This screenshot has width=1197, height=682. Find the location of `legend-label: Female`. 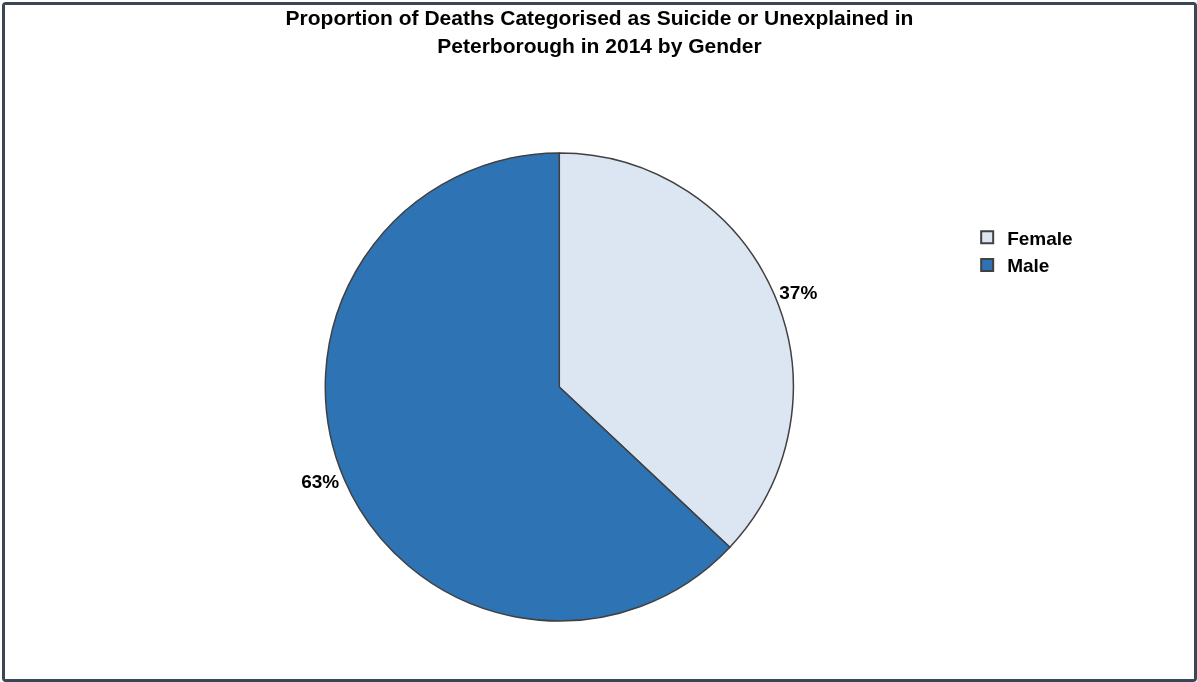

legend-label: Female is located at coordinates (1040, 238).